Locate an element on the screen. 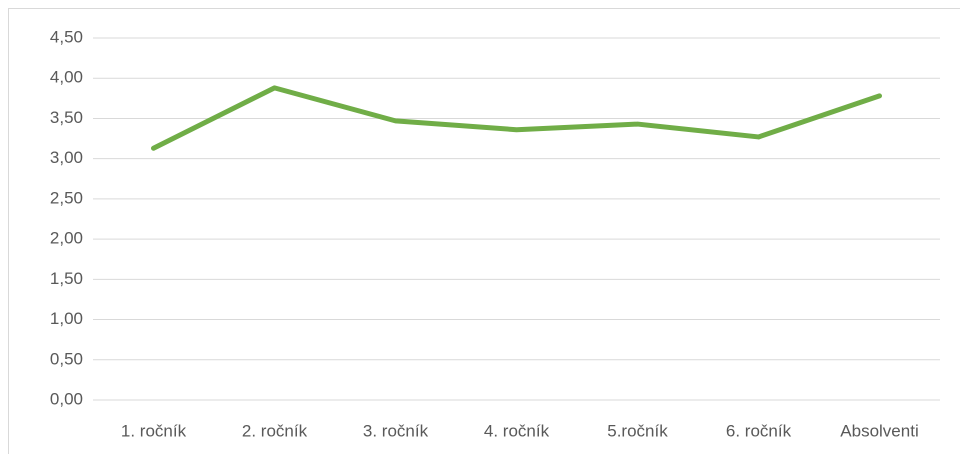 The image size is (960, 454). y-tick-label: 1,00 is located at coordinates (66, 318).